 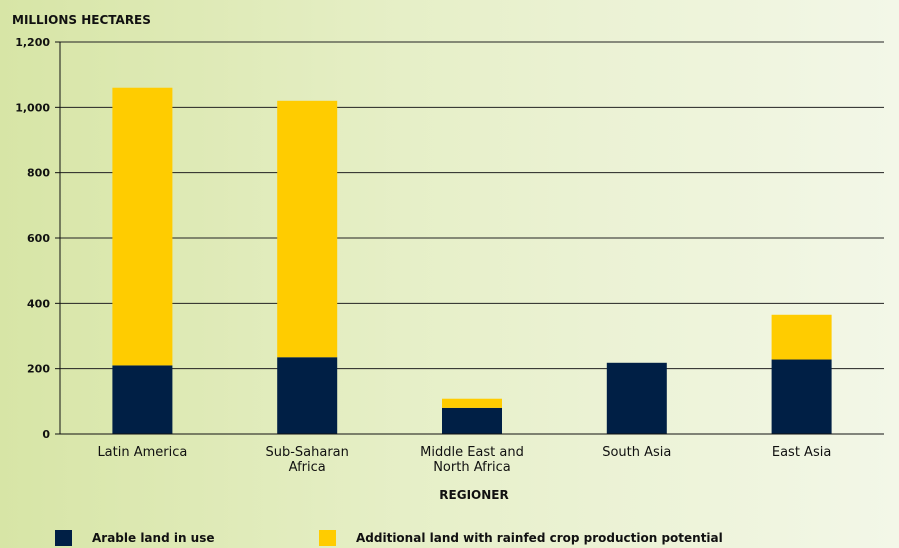 What do you see at coordinates (32, 42) in the screenshot?
I see `y-tick-label: 1,200` at bounding box center [32, 42].